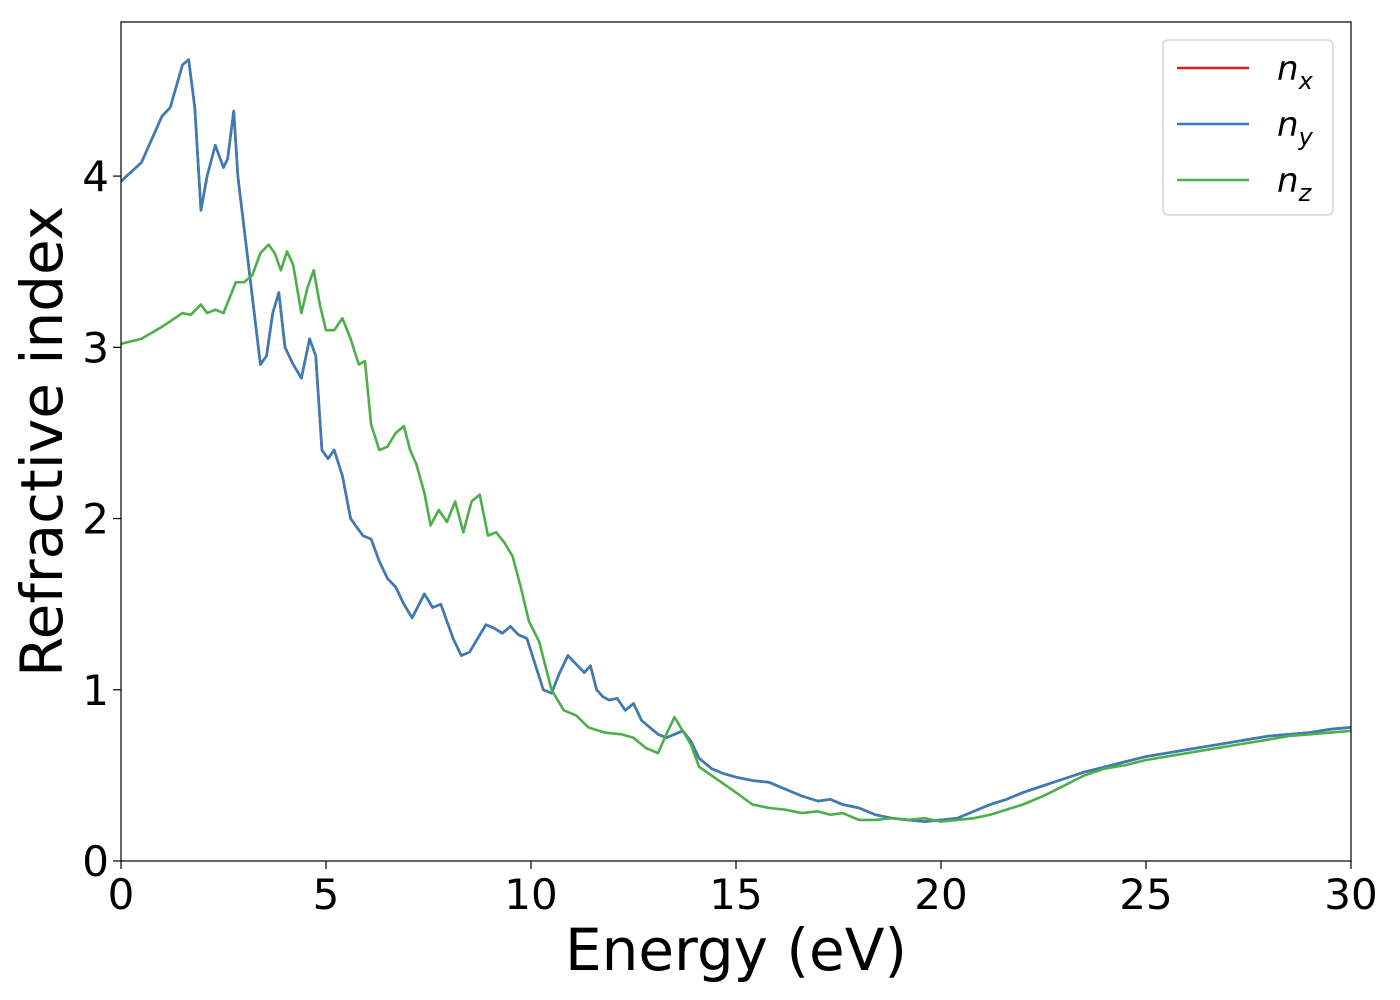  What do you see at coordinates (1306, 81) in the screenshot?
I see `legend-label-subscript: x` at bounding box center [1306, 81].